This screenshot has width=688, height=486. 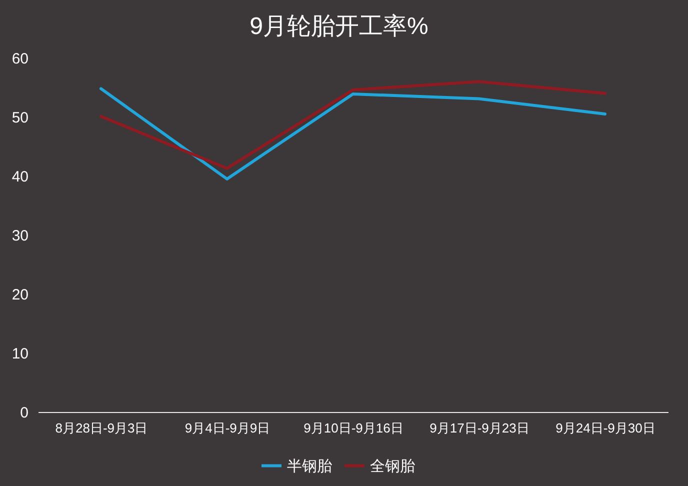 I want to click on y-tick-label: 20, so click(x=20, y=295).